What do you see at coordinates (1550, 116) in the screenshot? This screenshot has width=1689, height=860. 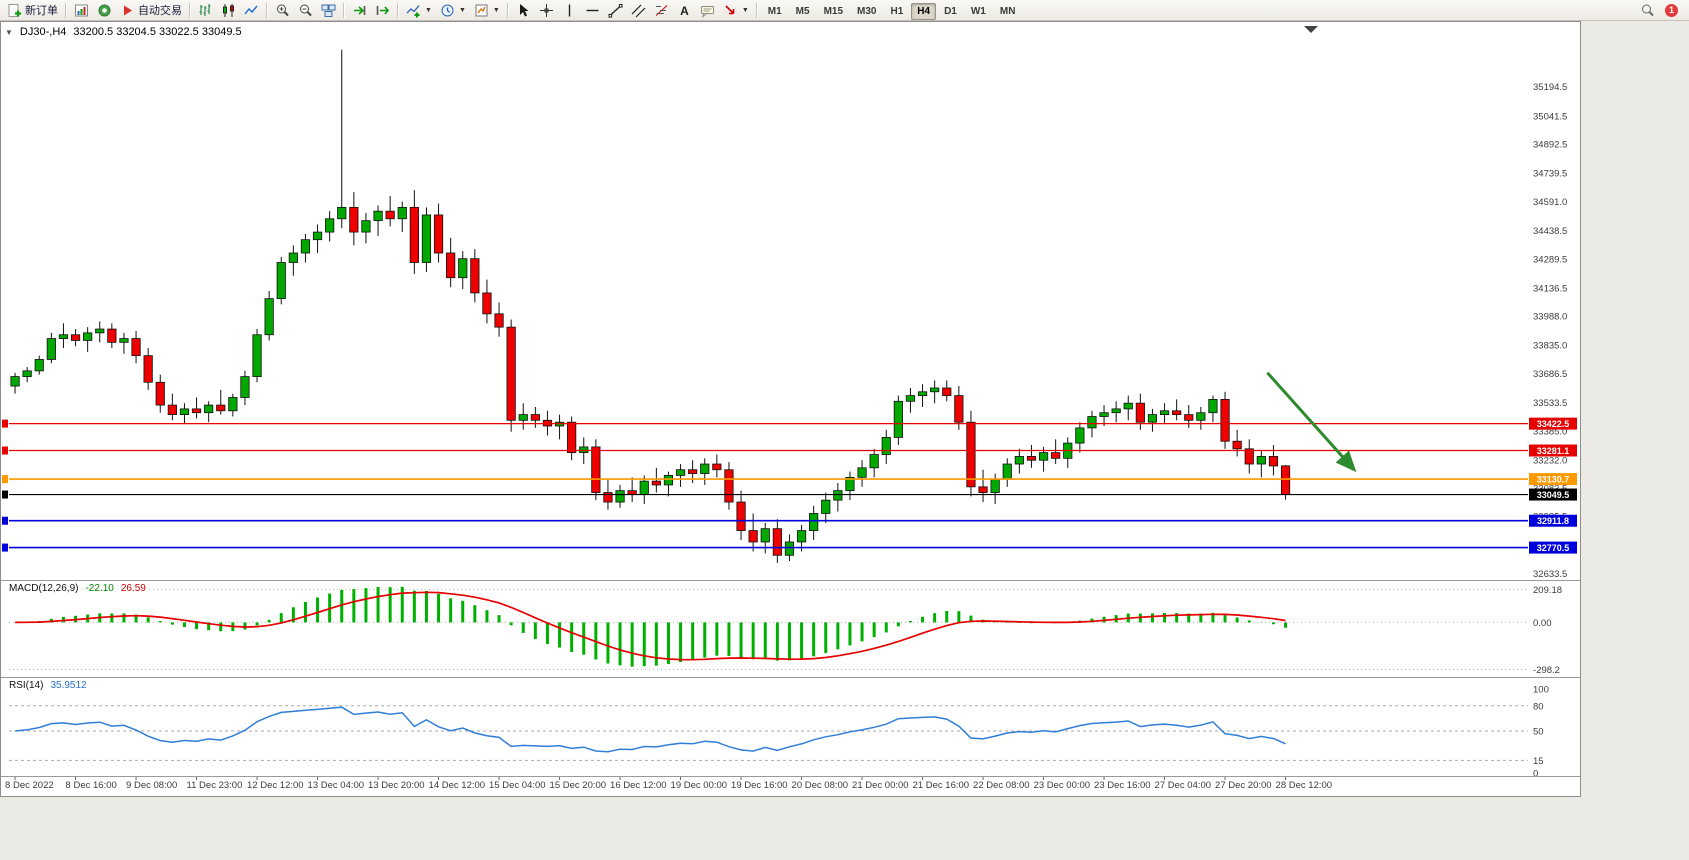 I see `price-axis-label: 35041.5` at bounding box center [1550, 116].